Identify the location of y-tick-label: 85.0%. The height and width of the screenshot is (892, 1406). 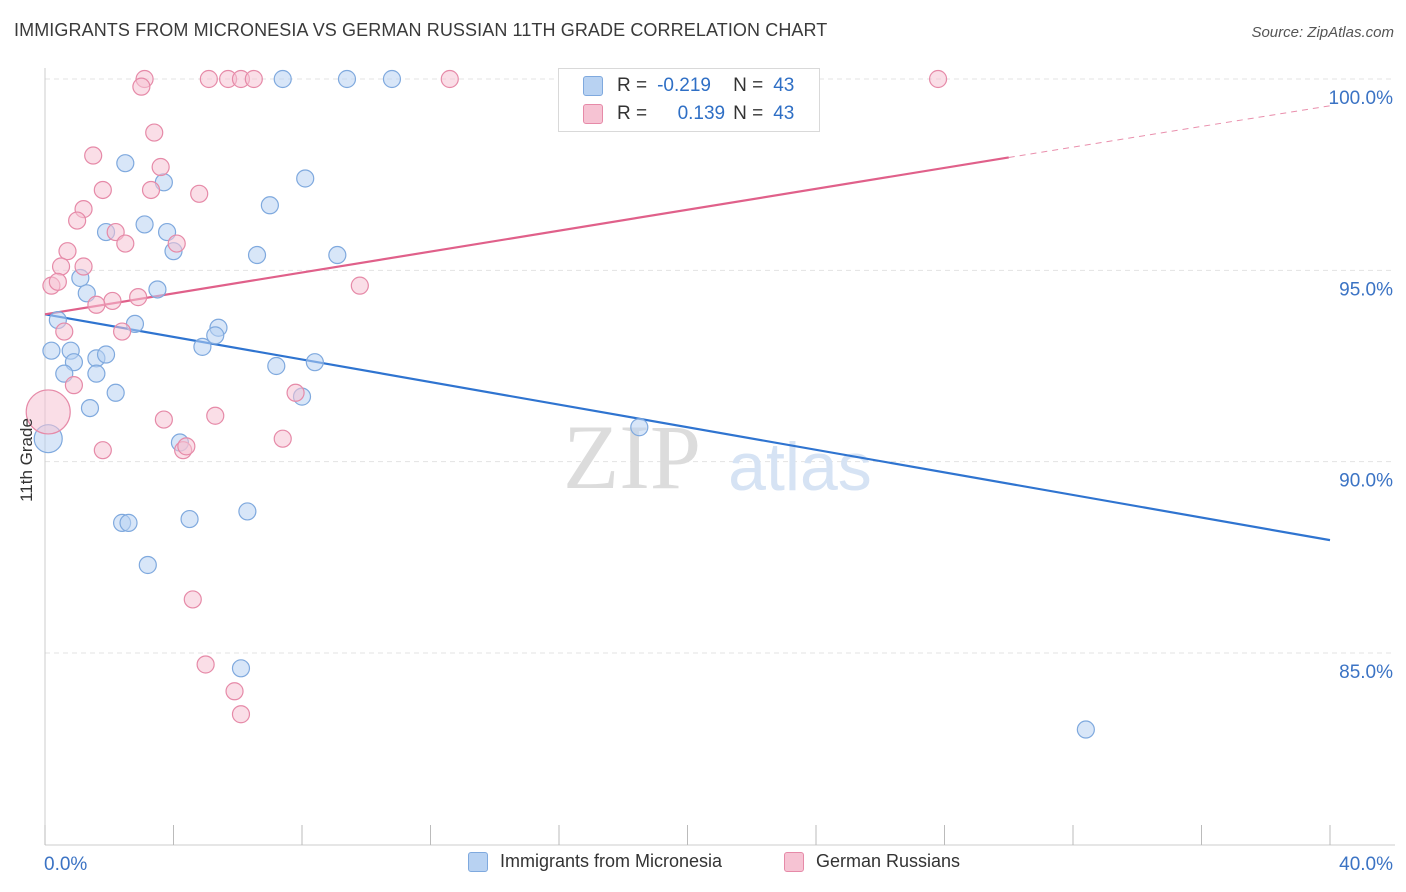
(1366, 672).